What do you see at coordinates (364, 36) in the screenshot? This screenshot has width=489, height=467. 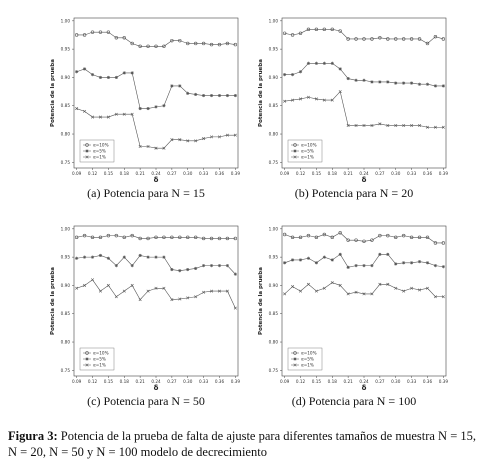 I see `series-line` at bounding box center [364, 36].